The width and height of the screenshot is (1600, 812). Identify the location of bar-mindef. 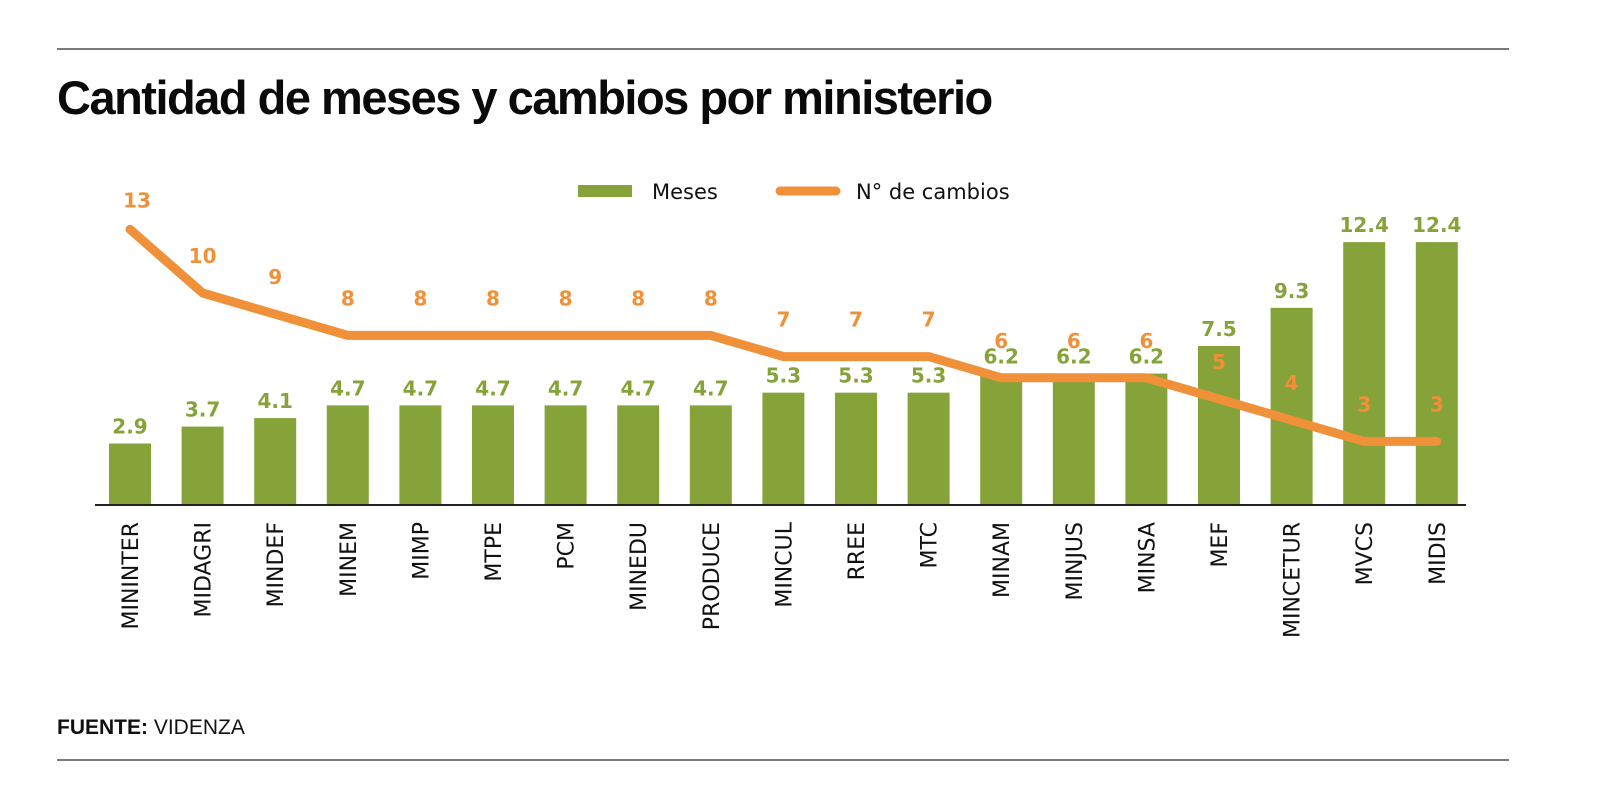
(275, 461).